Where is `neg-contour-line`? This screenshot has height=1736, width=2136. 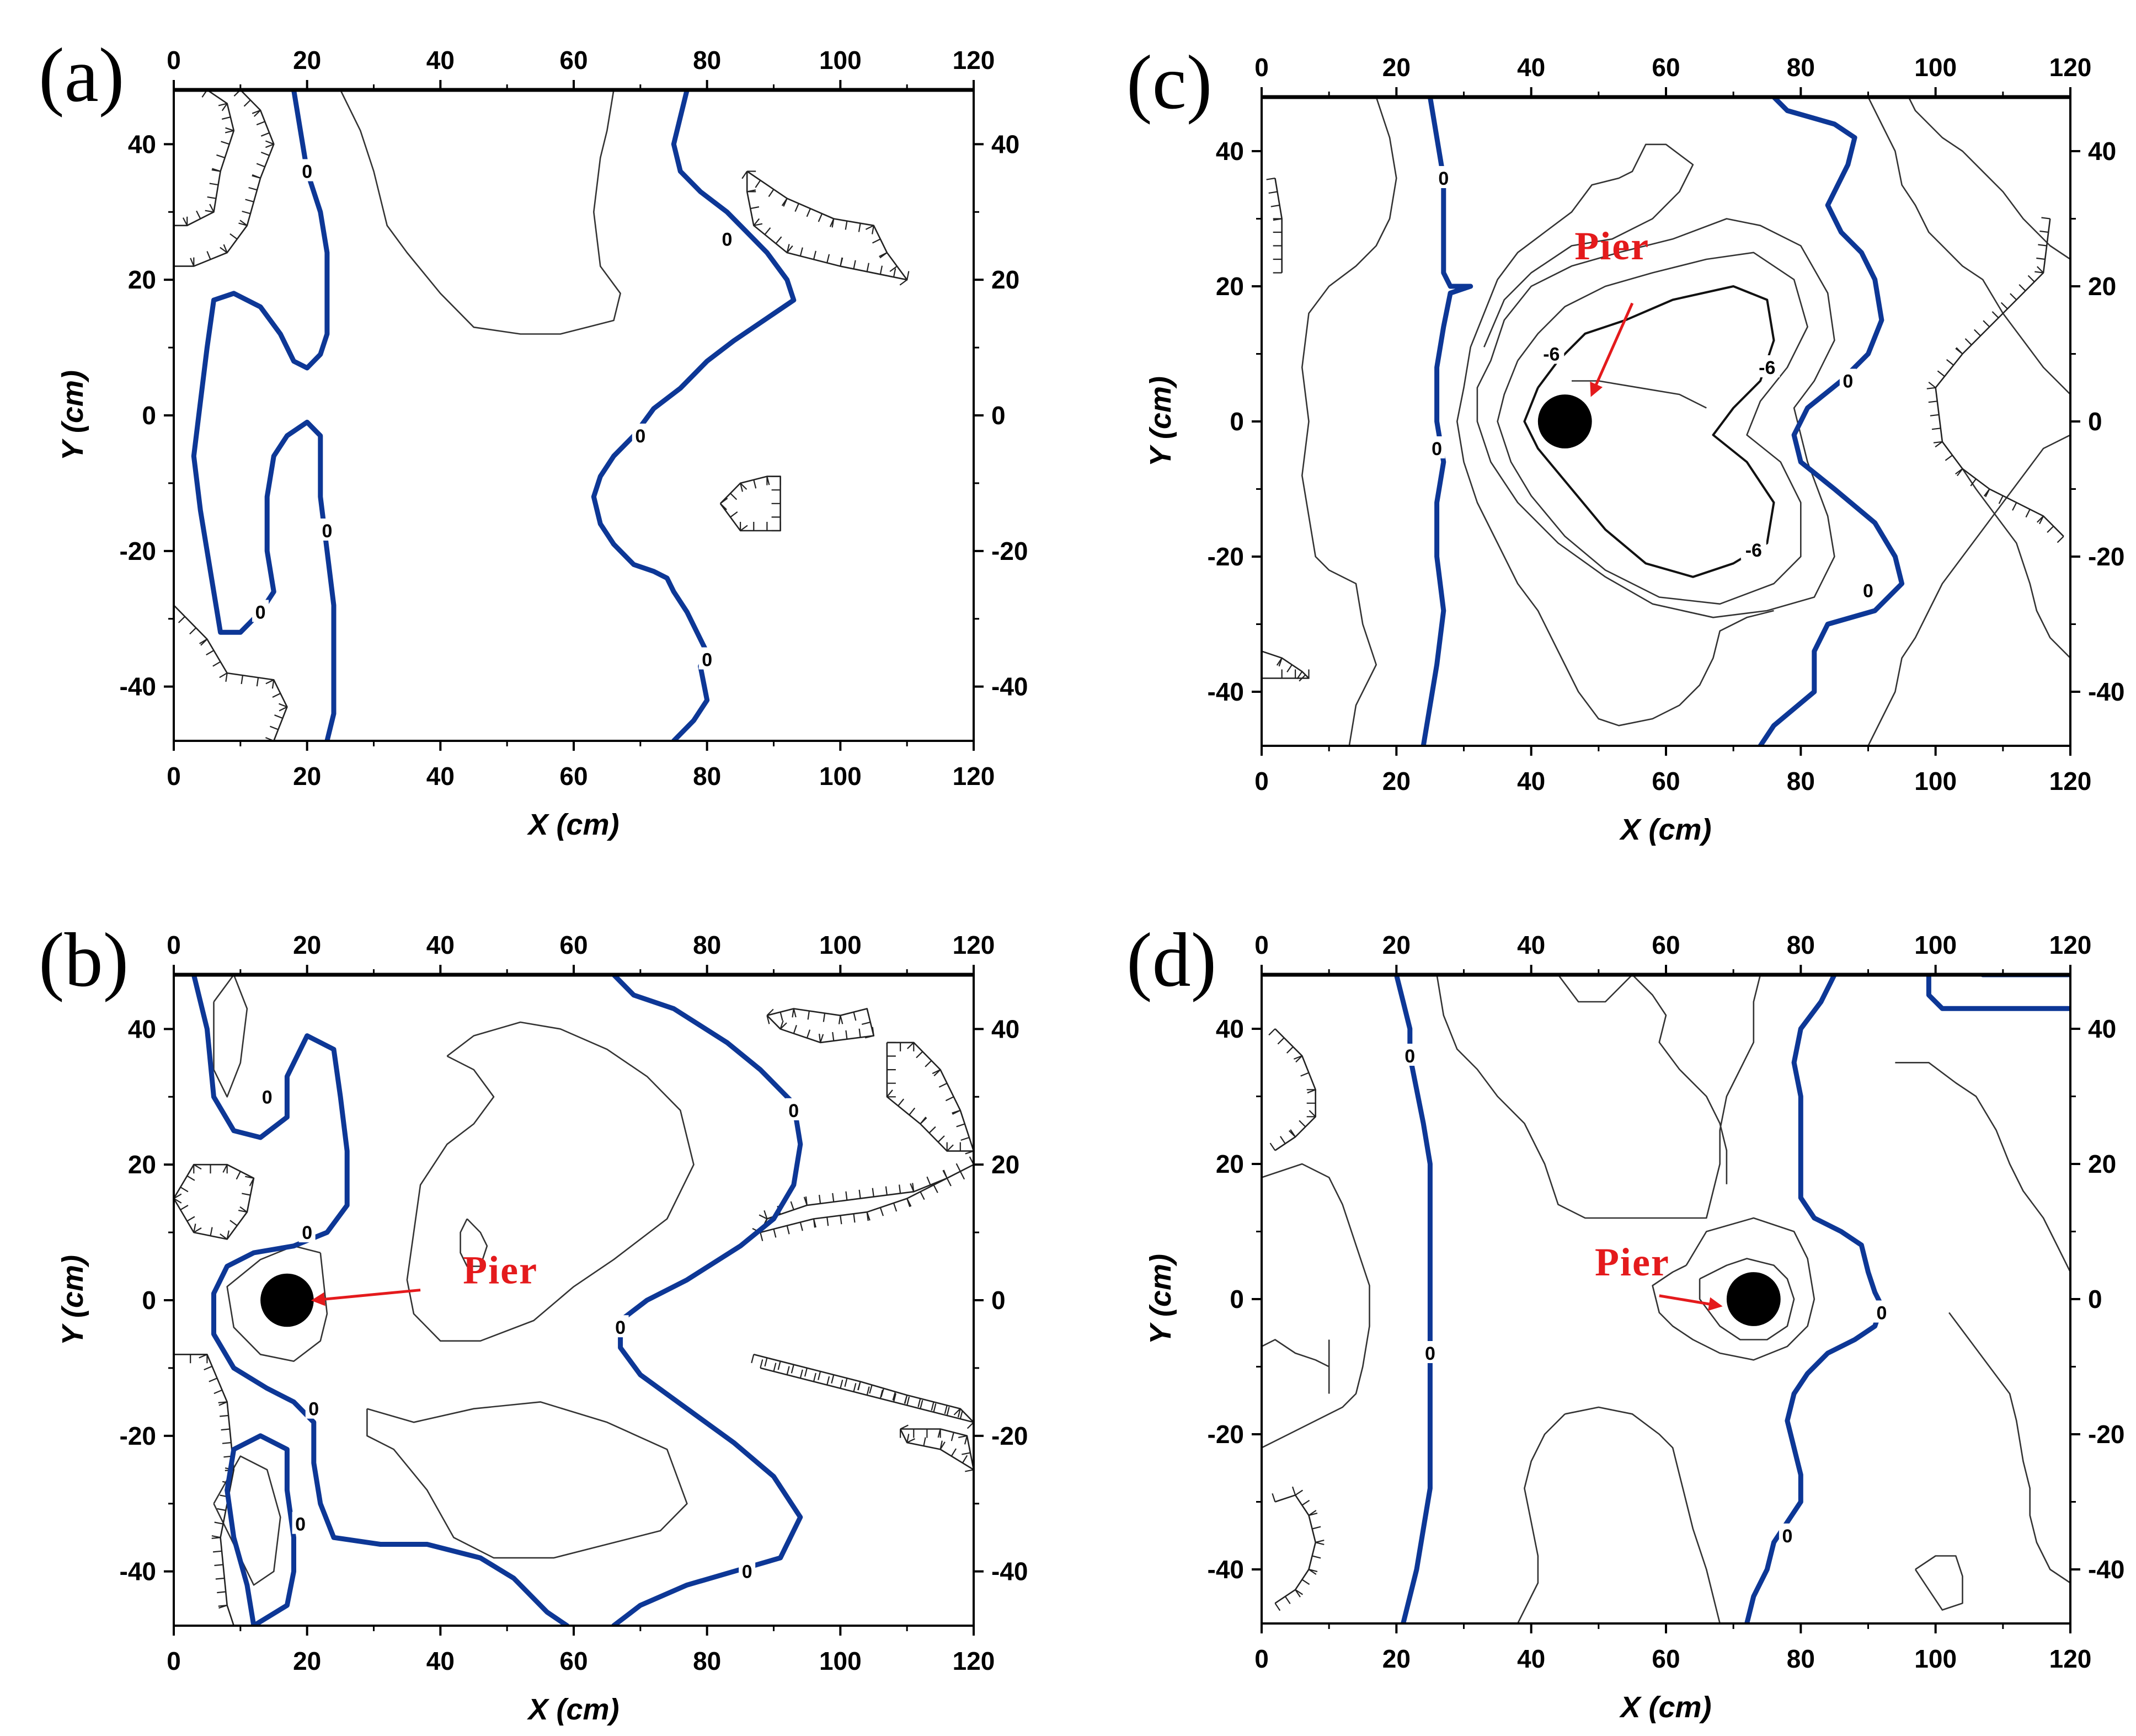 neg-contour-line is located at coordinates (1649, 431).